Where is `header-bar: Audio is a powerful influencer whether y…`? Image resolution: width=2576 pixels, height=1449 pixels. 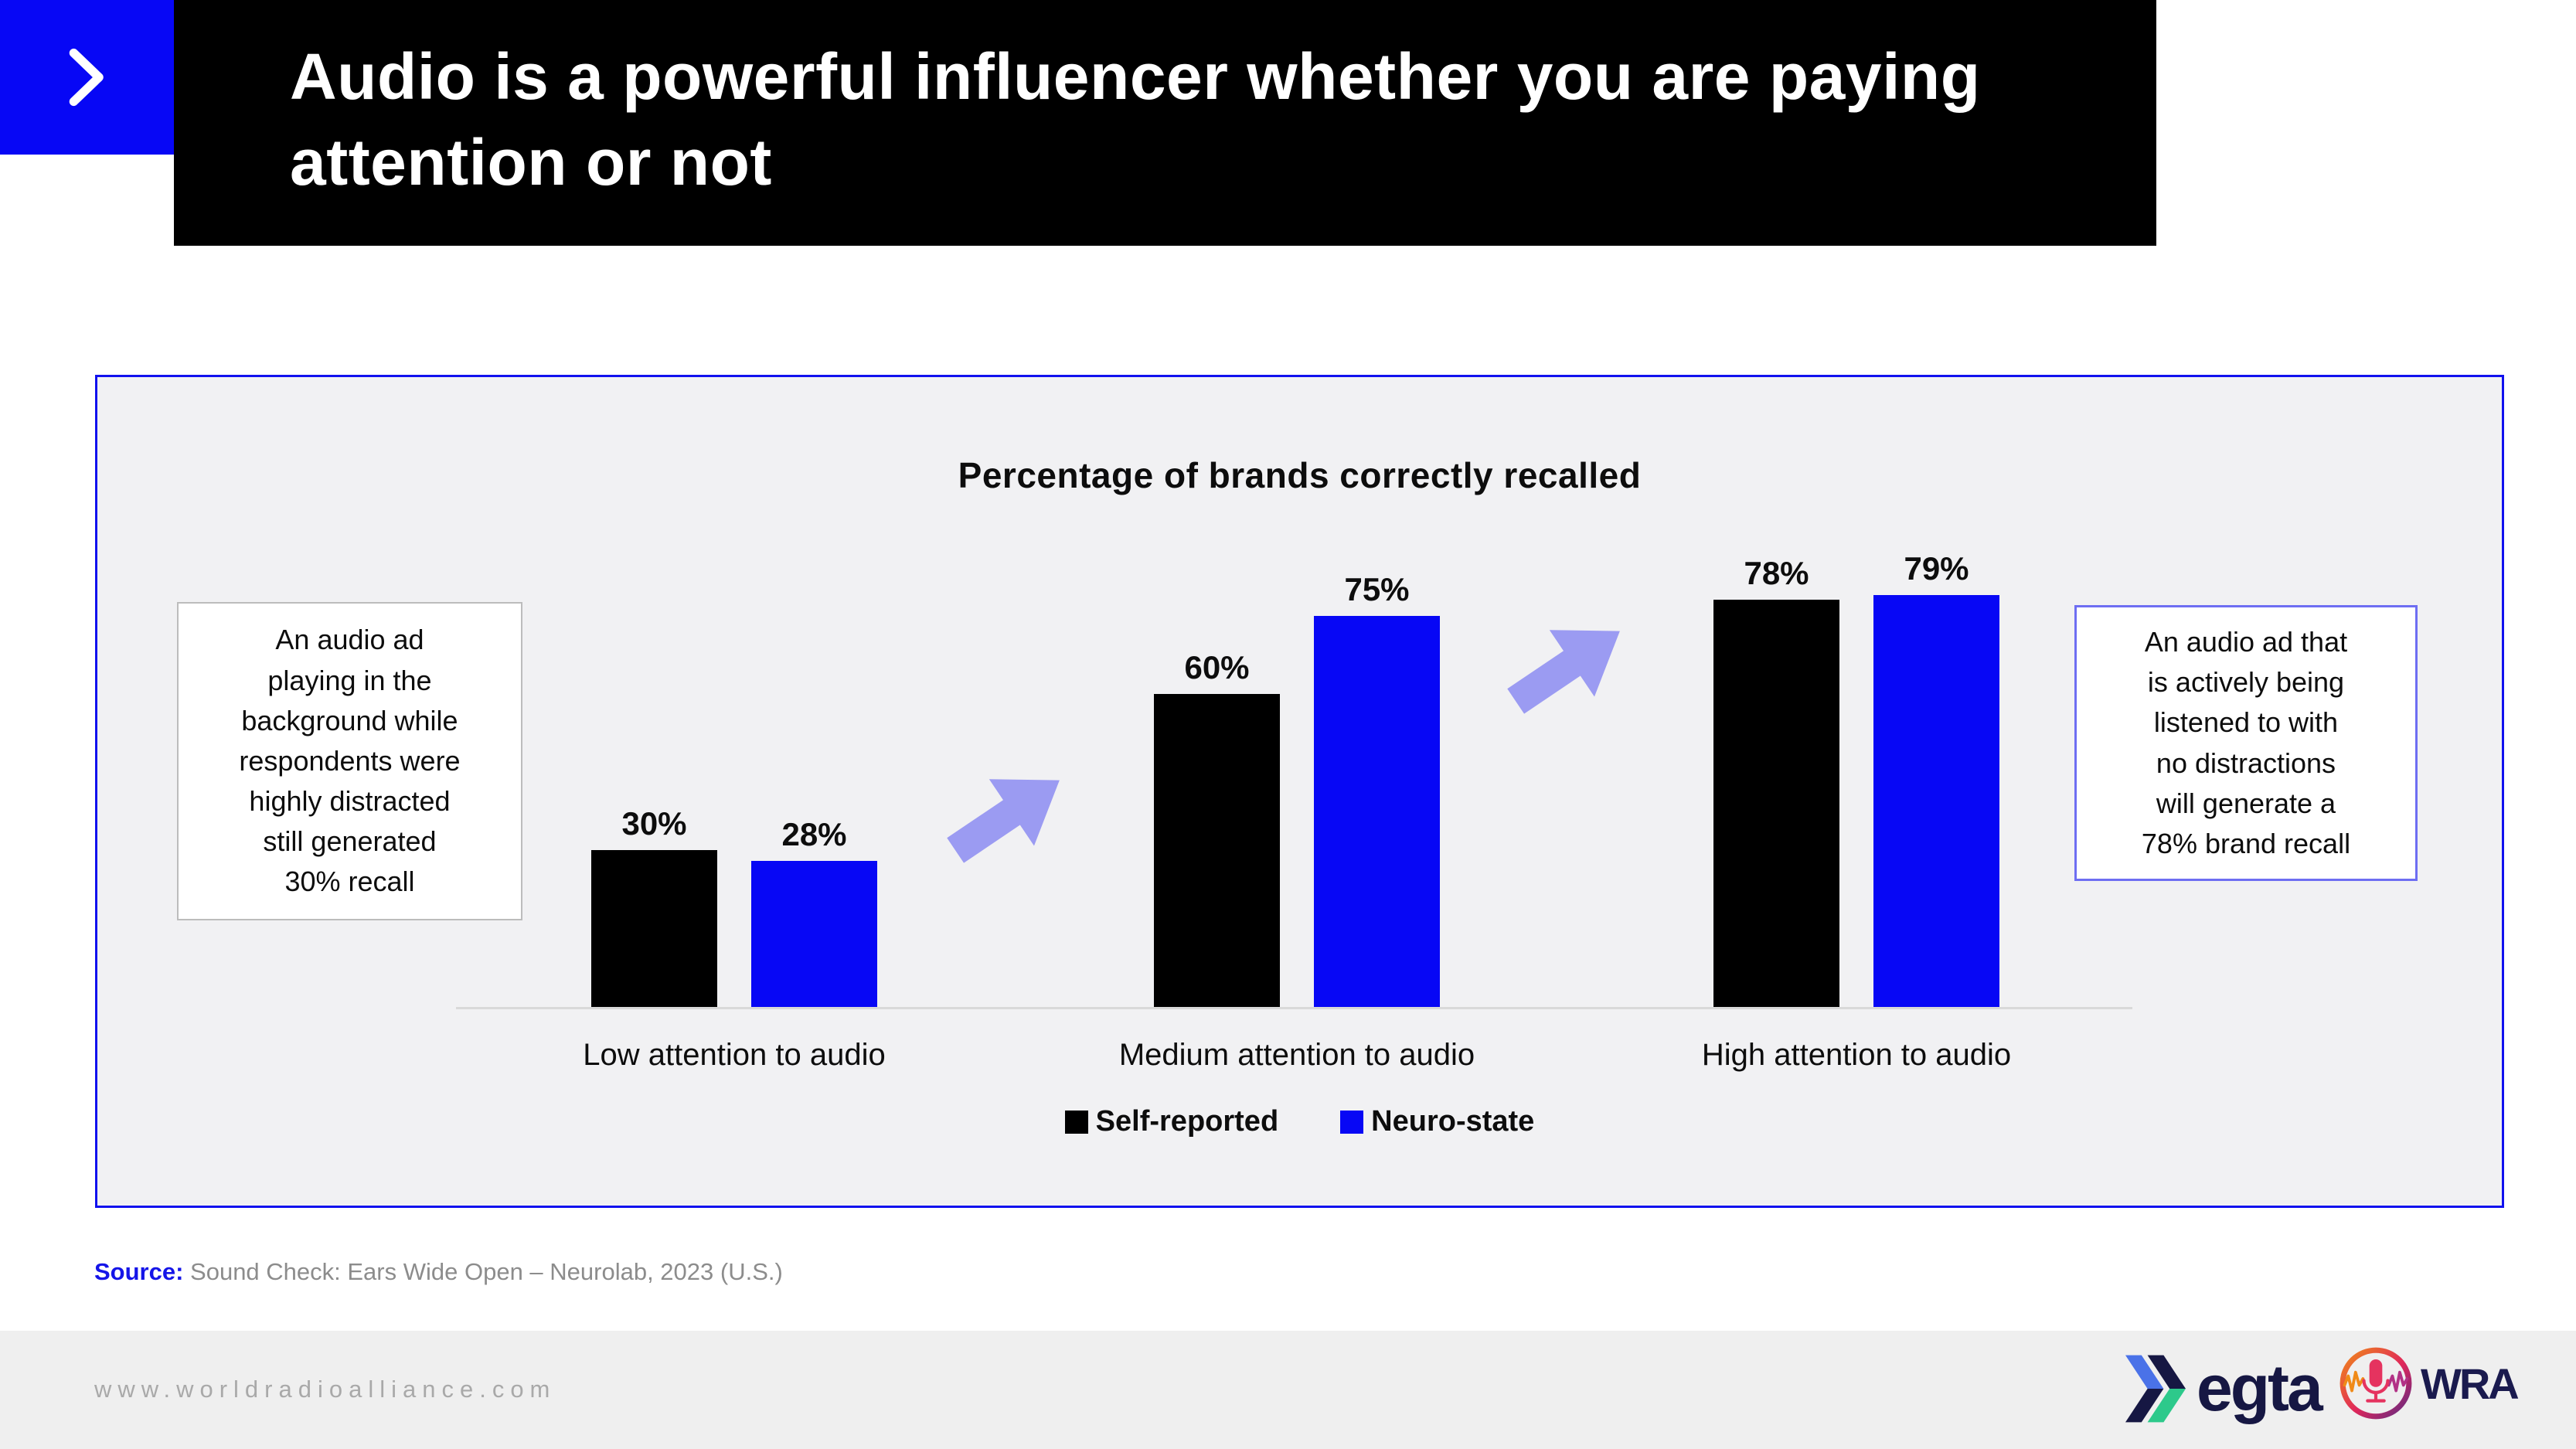
header-bar: Audio is a powerful influencer whether y… is located at coordinates (1165, 123).